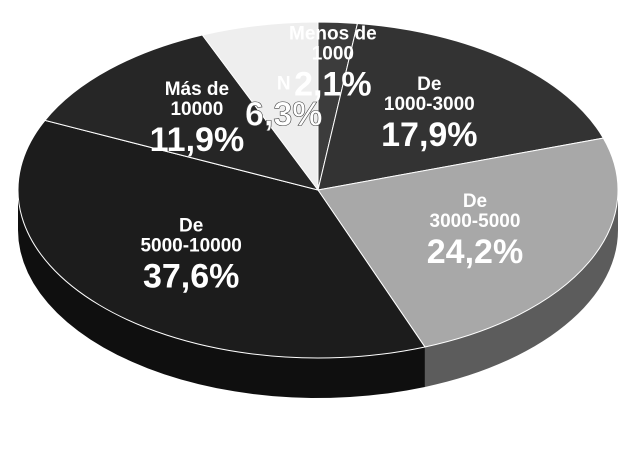 This screenshot has height=460, width=624. I want to click on value-label: 17,9%, so click(429, 135).